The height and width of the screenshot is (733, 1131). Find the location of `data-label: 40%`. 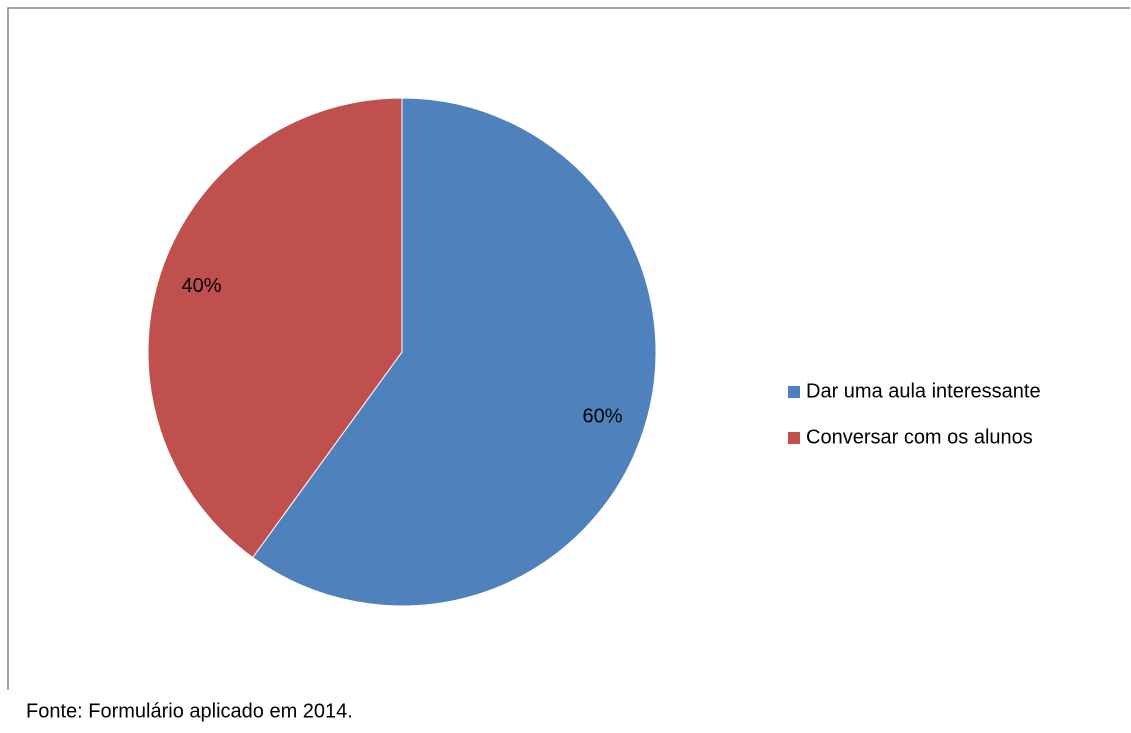

data-label: 40% is located at coordinates (201, 286).